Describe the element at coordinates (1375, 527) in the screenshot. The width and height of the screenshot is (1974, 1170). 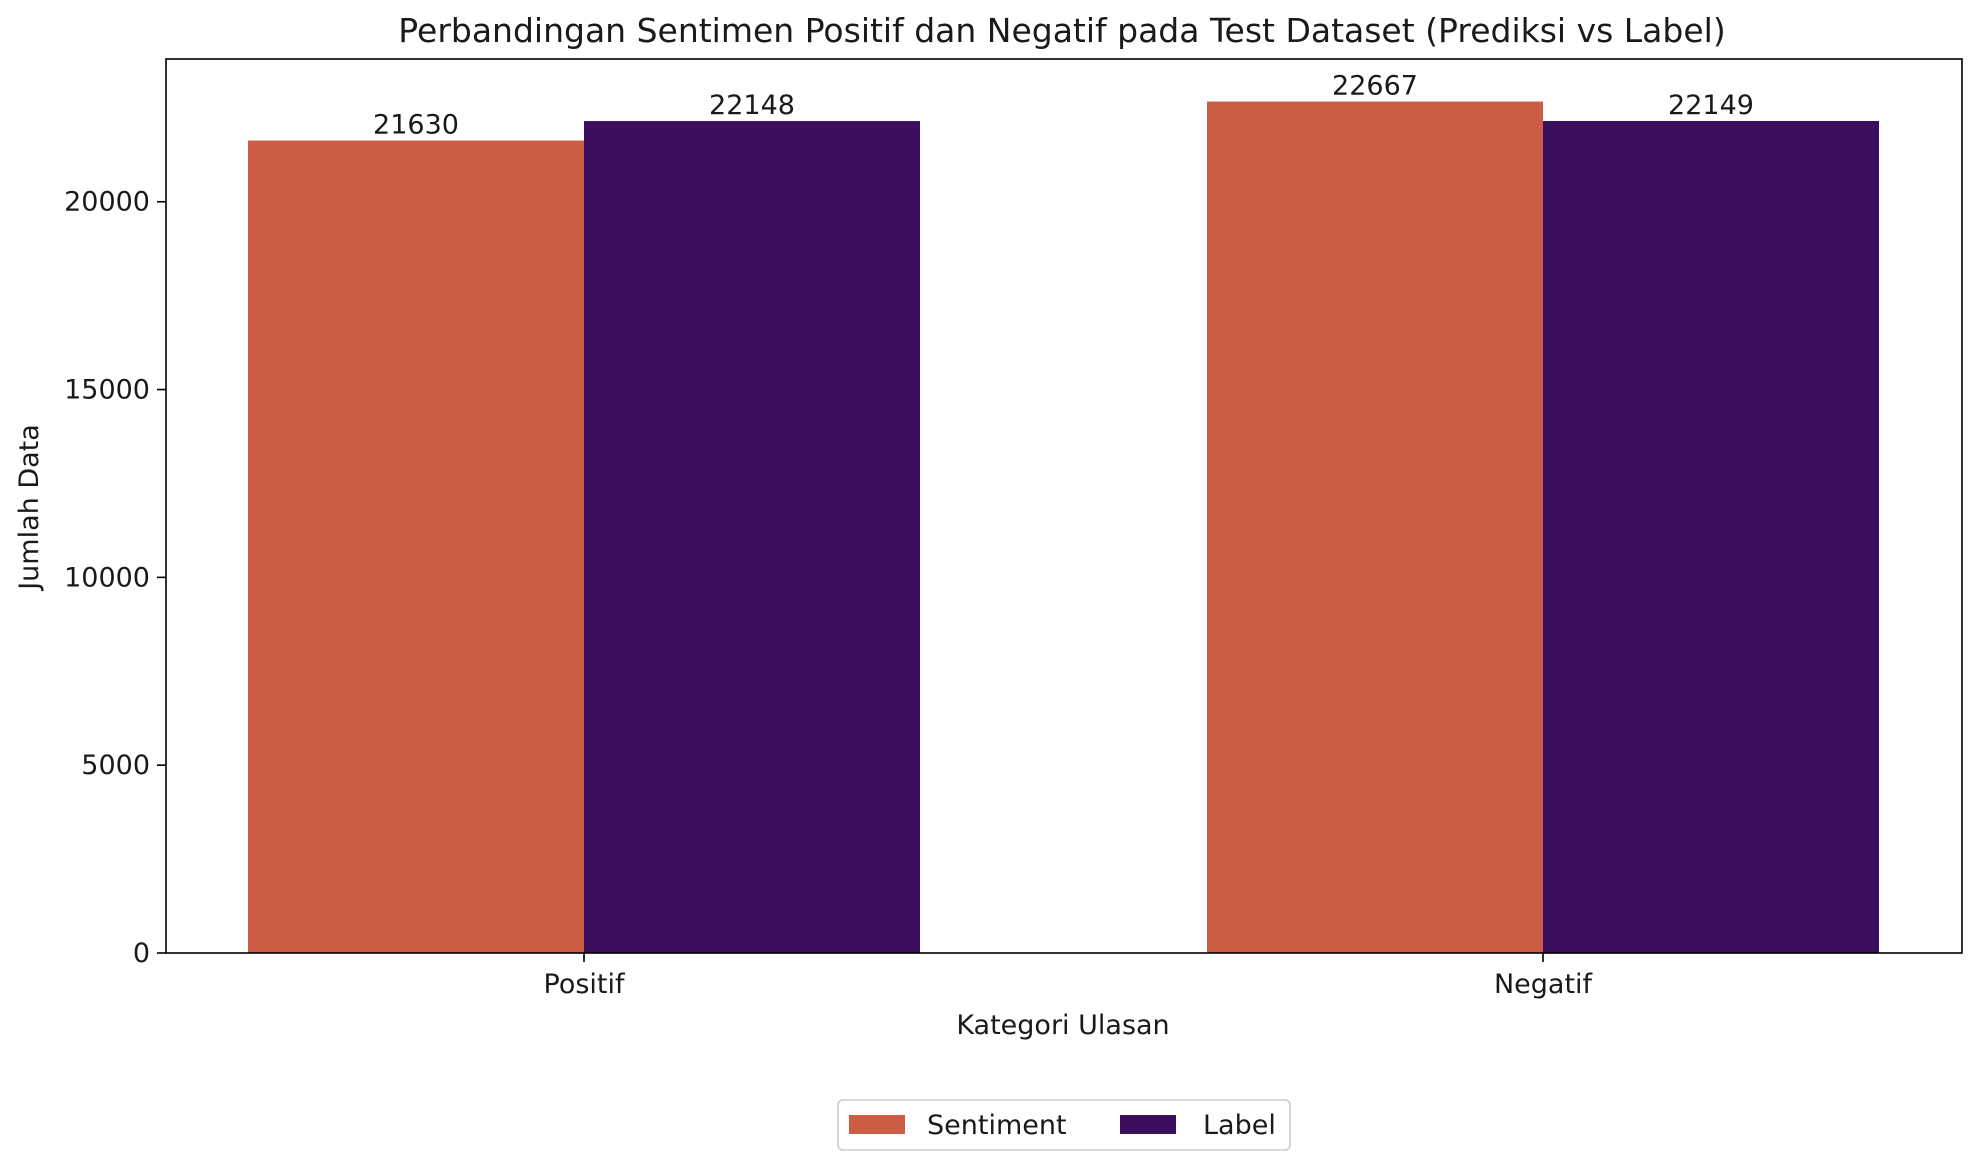
I see `bar-sentiment-negatif` at that location.